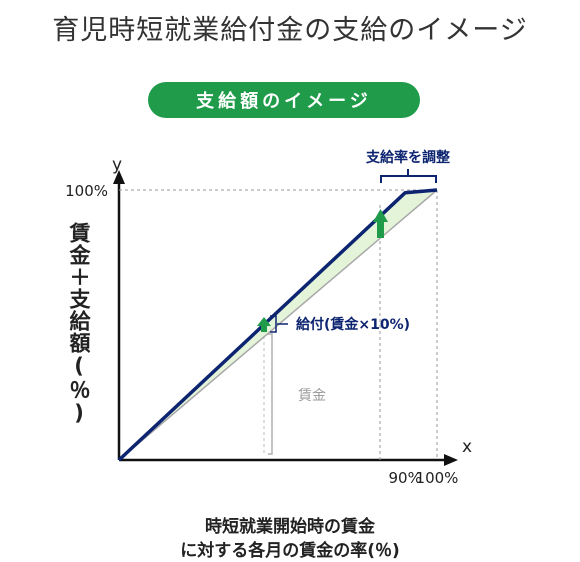  Describe the element at coordinates (270, 394) in the screenshot. I see `wage-bracket` at that location.